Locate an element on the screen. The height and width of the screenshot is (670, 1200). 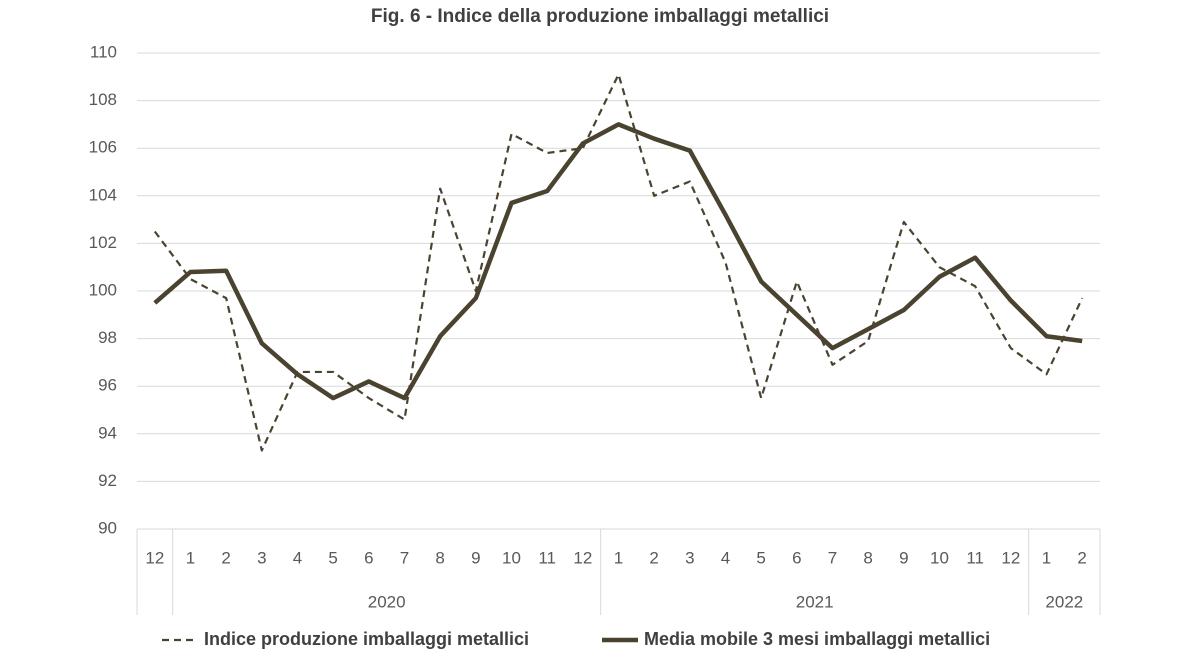
y-tick-label: 100 is located at coordinates (103, 289).